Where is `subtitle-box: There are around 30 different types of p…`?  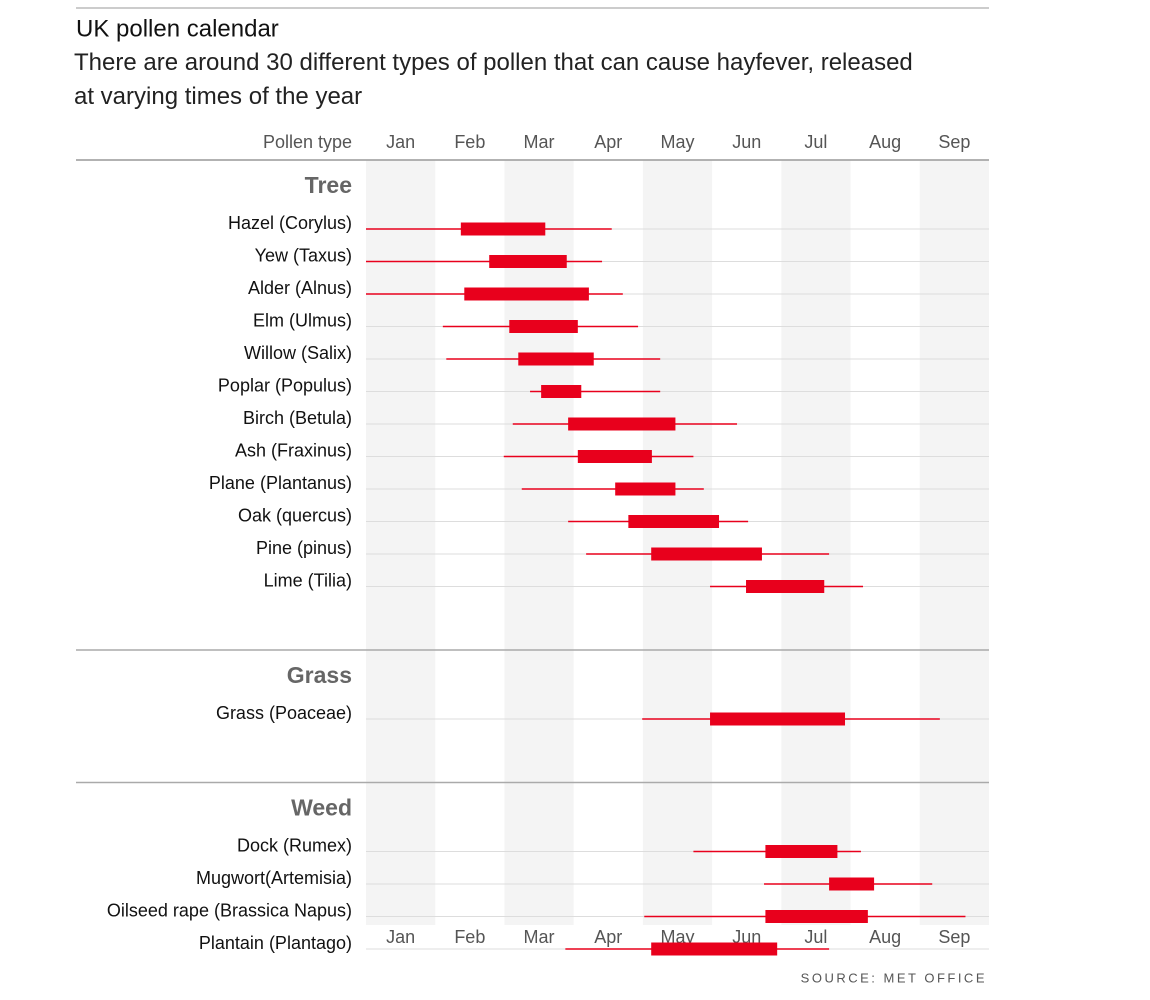 subtitle-box: There are around 30 different types of p… is located at coordinates (493, 79).